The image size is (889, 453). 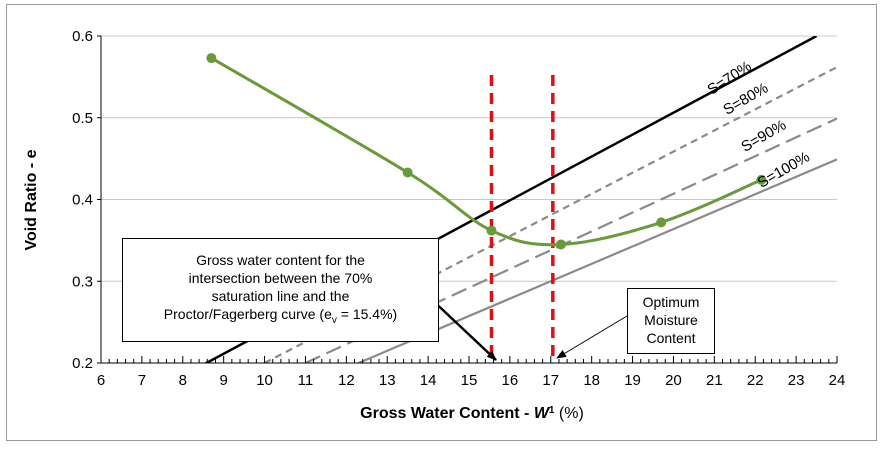 What do you see at coordinates (796, 380) in the screenshot?
I see `x-tick-label-23: 23` at bounding box center [796, 380].